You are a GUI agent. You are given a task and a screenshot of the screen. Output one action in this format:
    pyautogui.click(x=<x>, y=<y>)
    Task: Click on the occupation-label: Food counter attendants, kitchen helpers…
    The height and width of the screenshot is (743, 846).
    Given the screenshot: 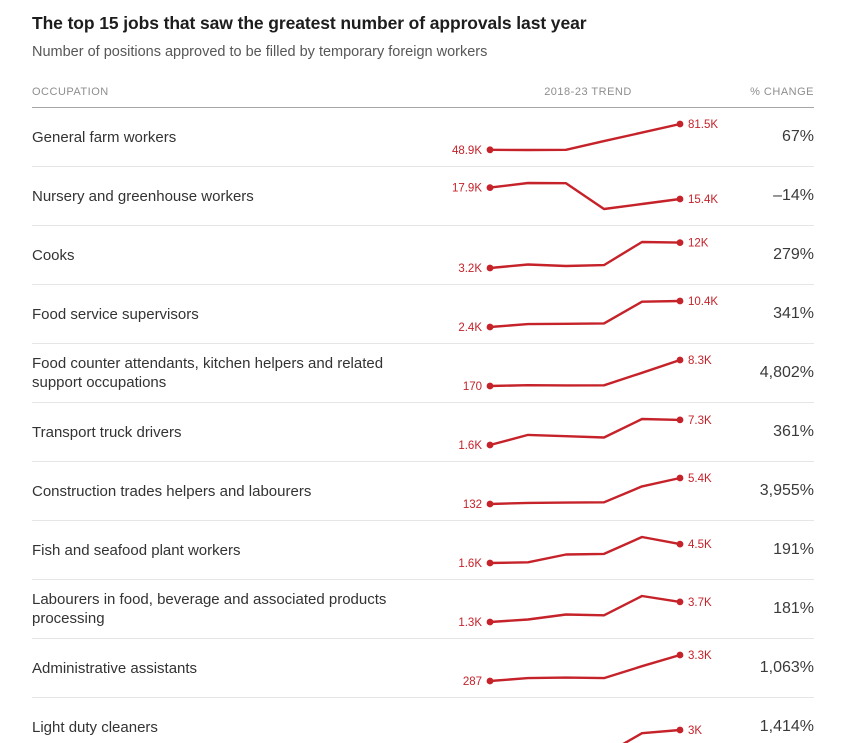 What is the action you would take?
    pyautogui.click(x=208, y=373)
    